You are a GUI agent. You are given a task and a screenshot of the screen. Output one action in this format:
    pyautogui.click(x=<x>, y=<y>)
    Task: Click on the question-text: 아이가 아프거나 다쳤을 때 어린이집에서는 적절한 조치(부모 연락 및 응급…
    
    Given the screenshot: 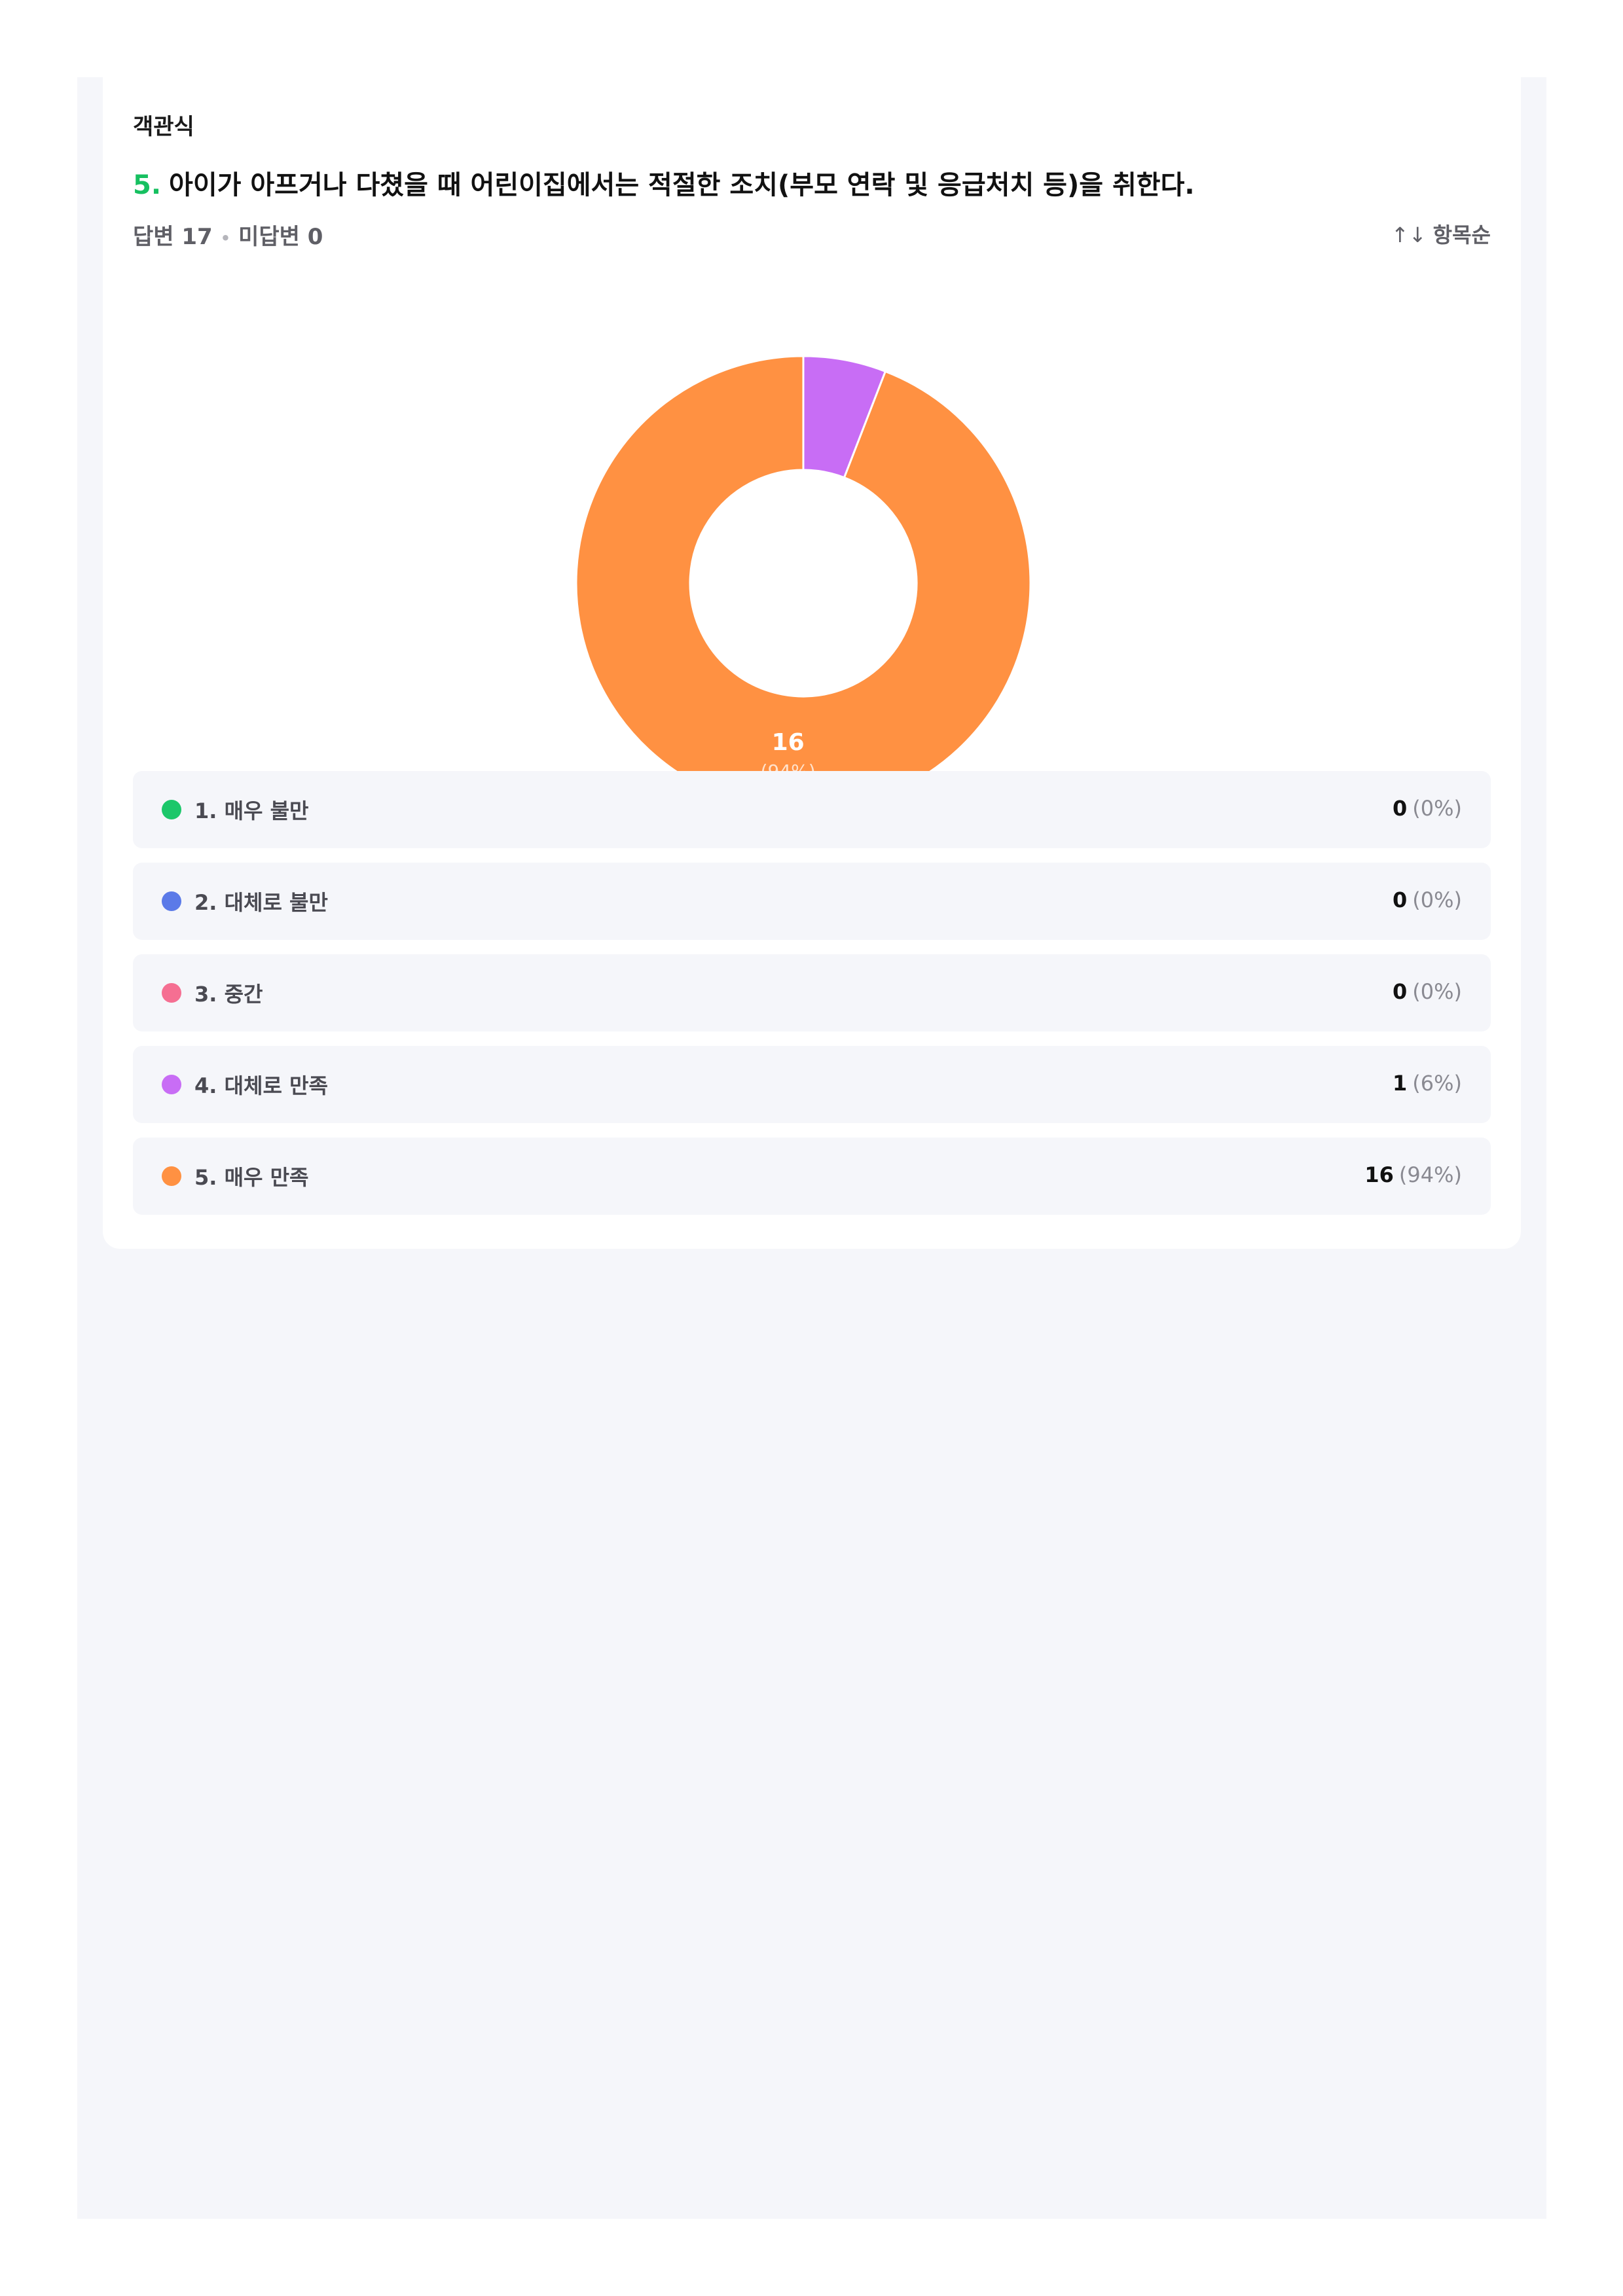 What is the action you would take?
    pyautogui.click(x=682, y=185)
    